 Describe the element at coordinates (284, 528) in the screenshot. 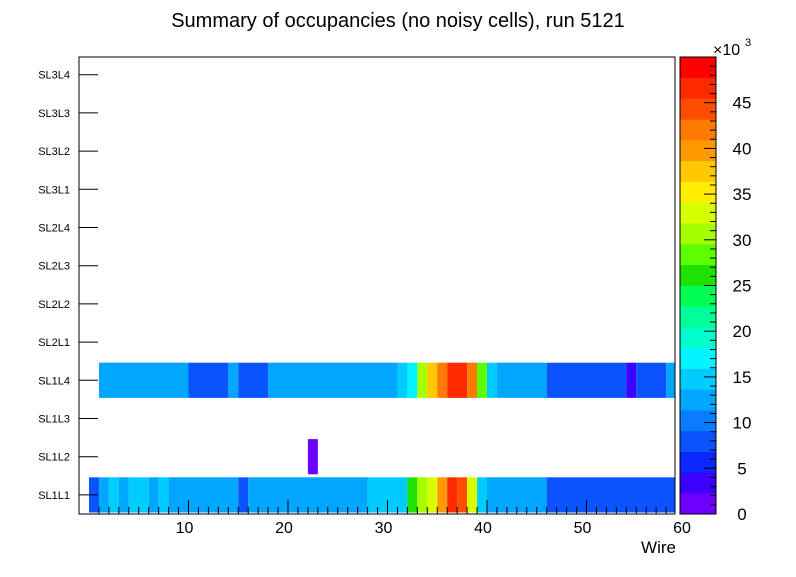

I see `x-tick-label-20: 20` at that location.